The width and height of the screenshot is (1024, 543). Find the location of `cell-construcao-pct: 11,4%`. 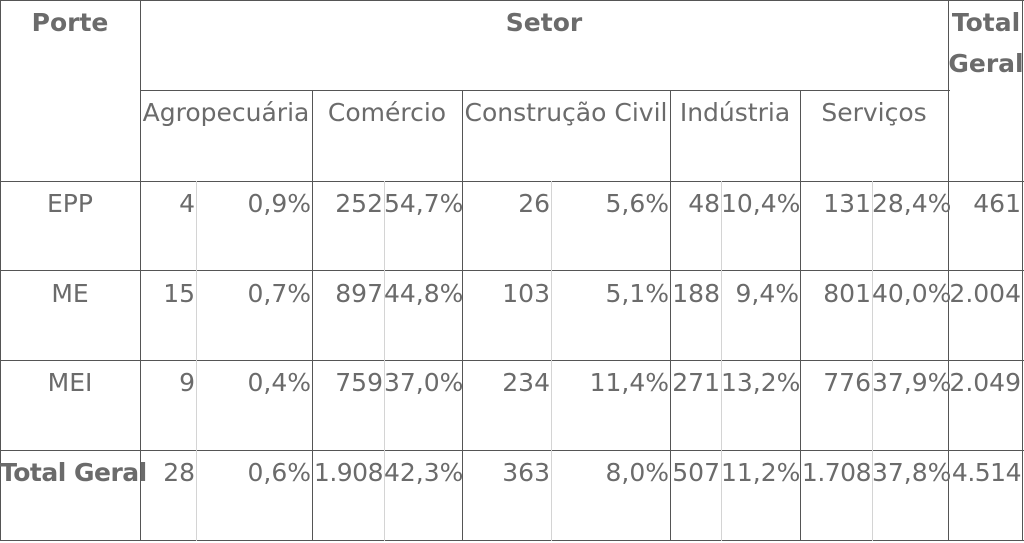

cell-construcao-pct: 11,4% is located at coordinates (629, 382).